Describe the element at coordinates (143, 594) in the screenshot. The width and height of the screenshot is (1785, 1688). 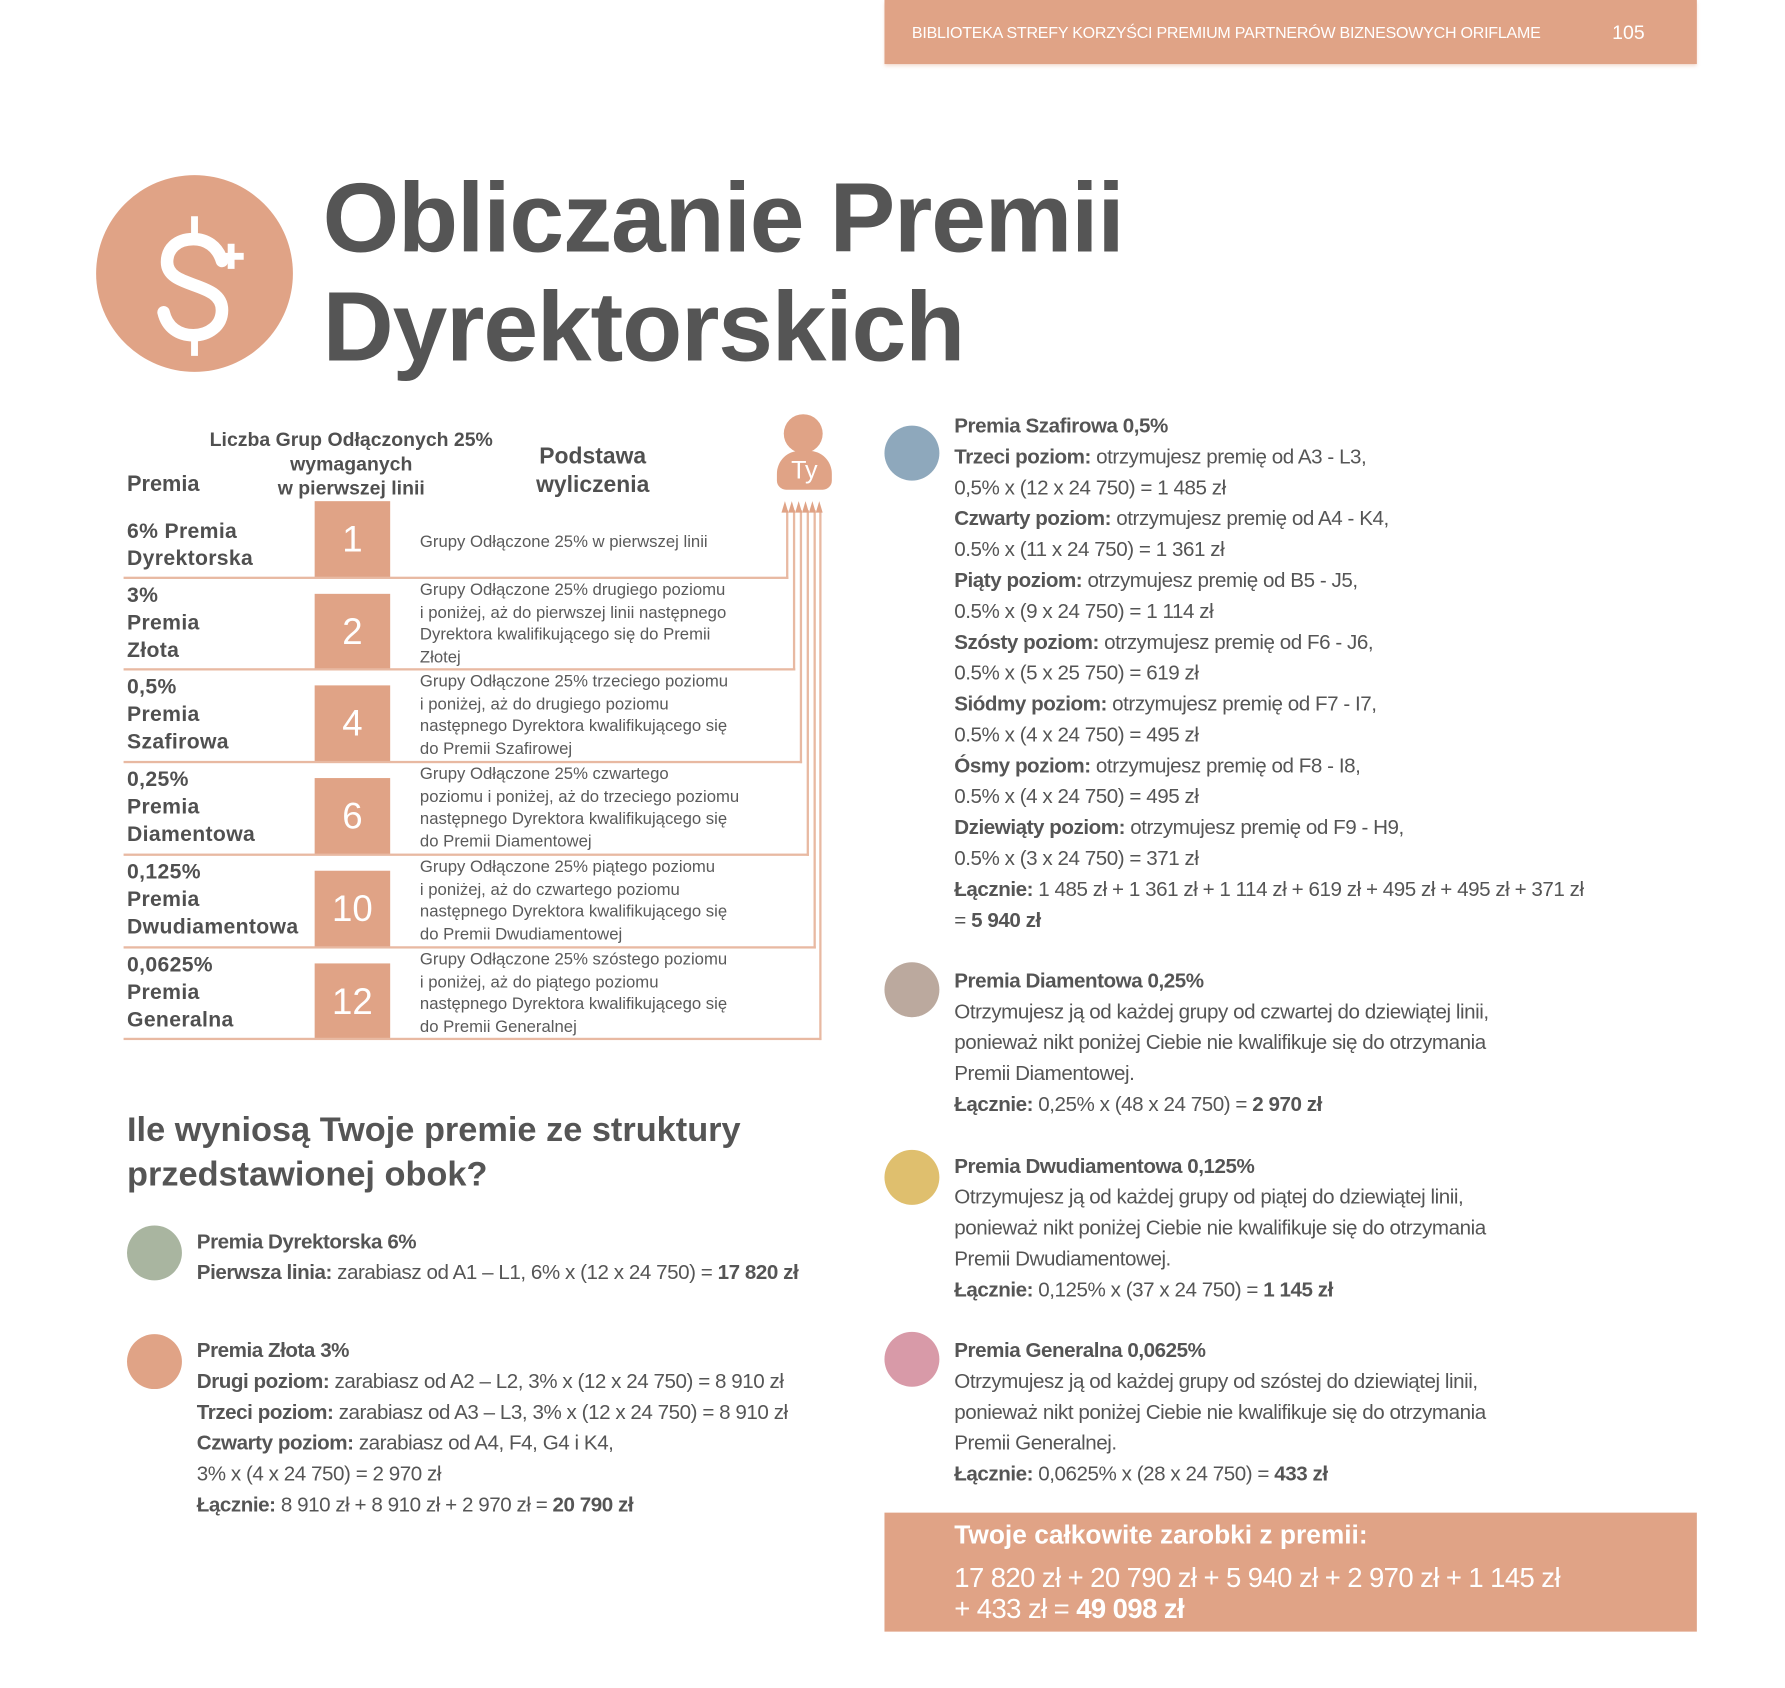
I see `premia-line: 3%` at that location.